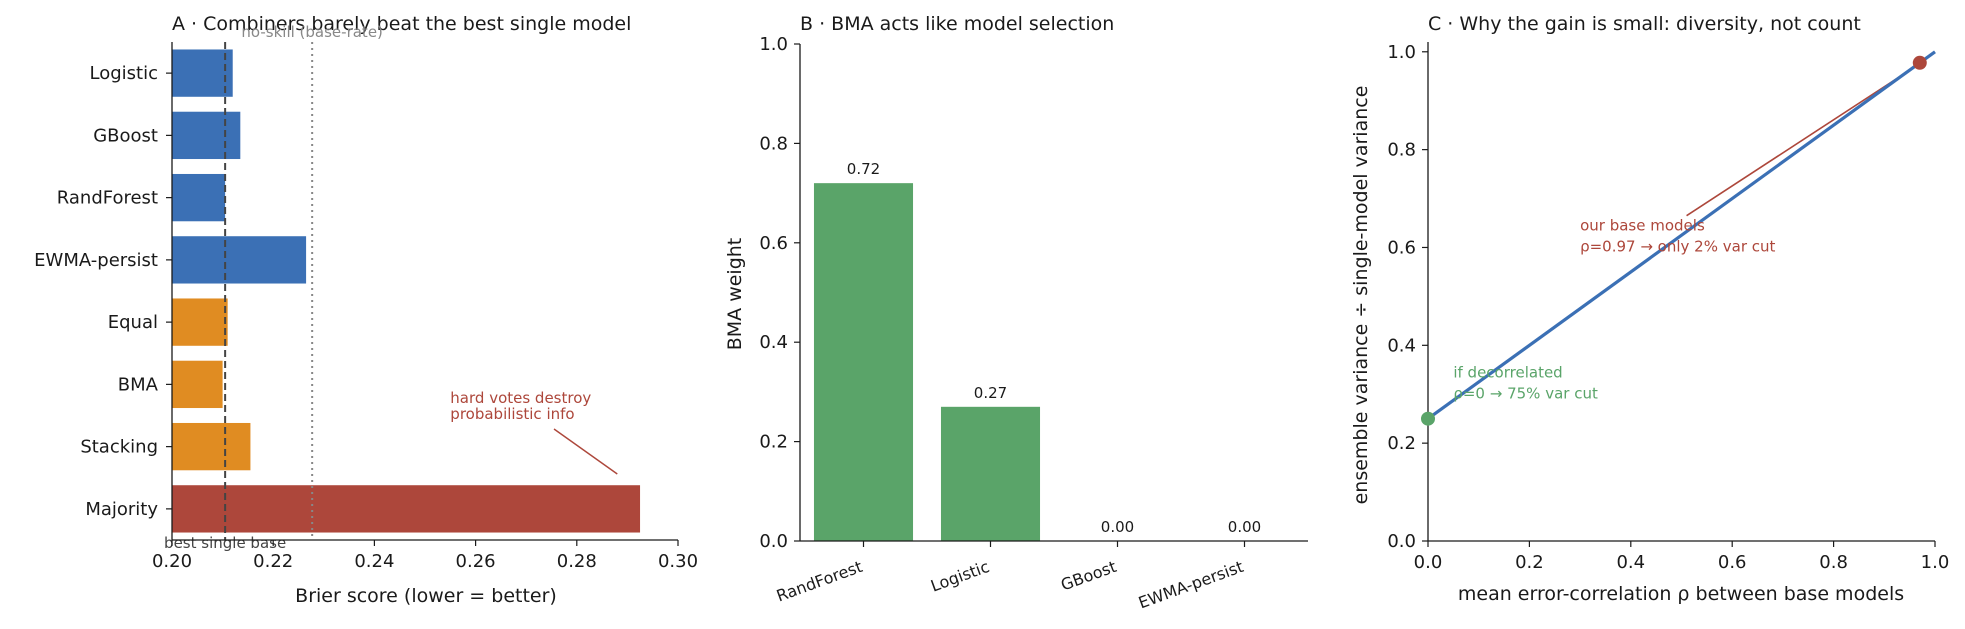  What do you see at coordinates (107, 198) in the screenshot?
I see `y-tick-label: RandForest` at bounding box center [107, 198].